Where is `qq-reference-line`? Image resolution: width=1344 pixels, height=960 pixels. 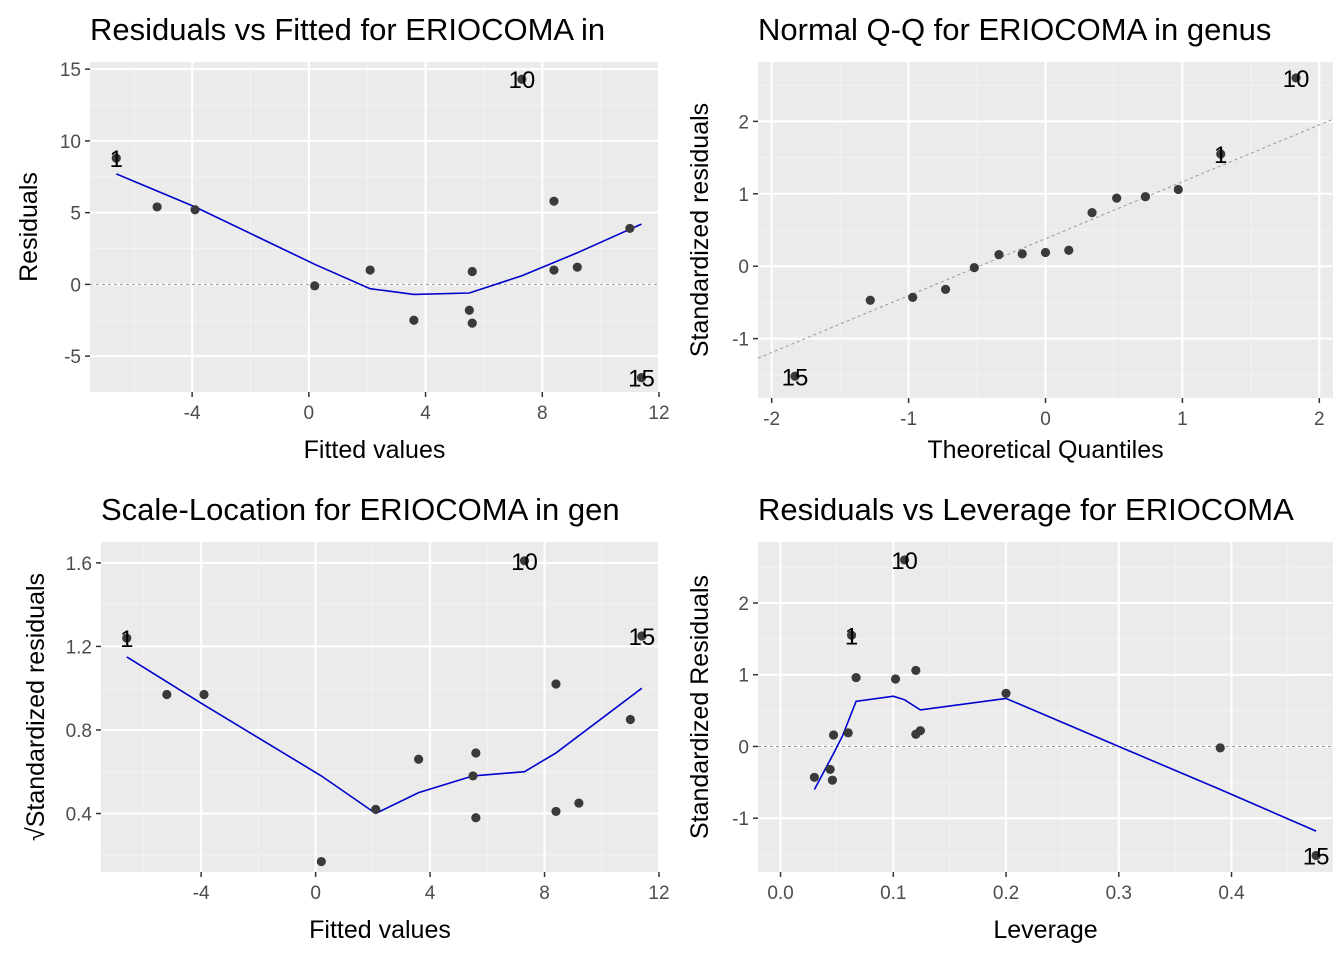
qq-reference-line is located at coordinates (1045, 238).